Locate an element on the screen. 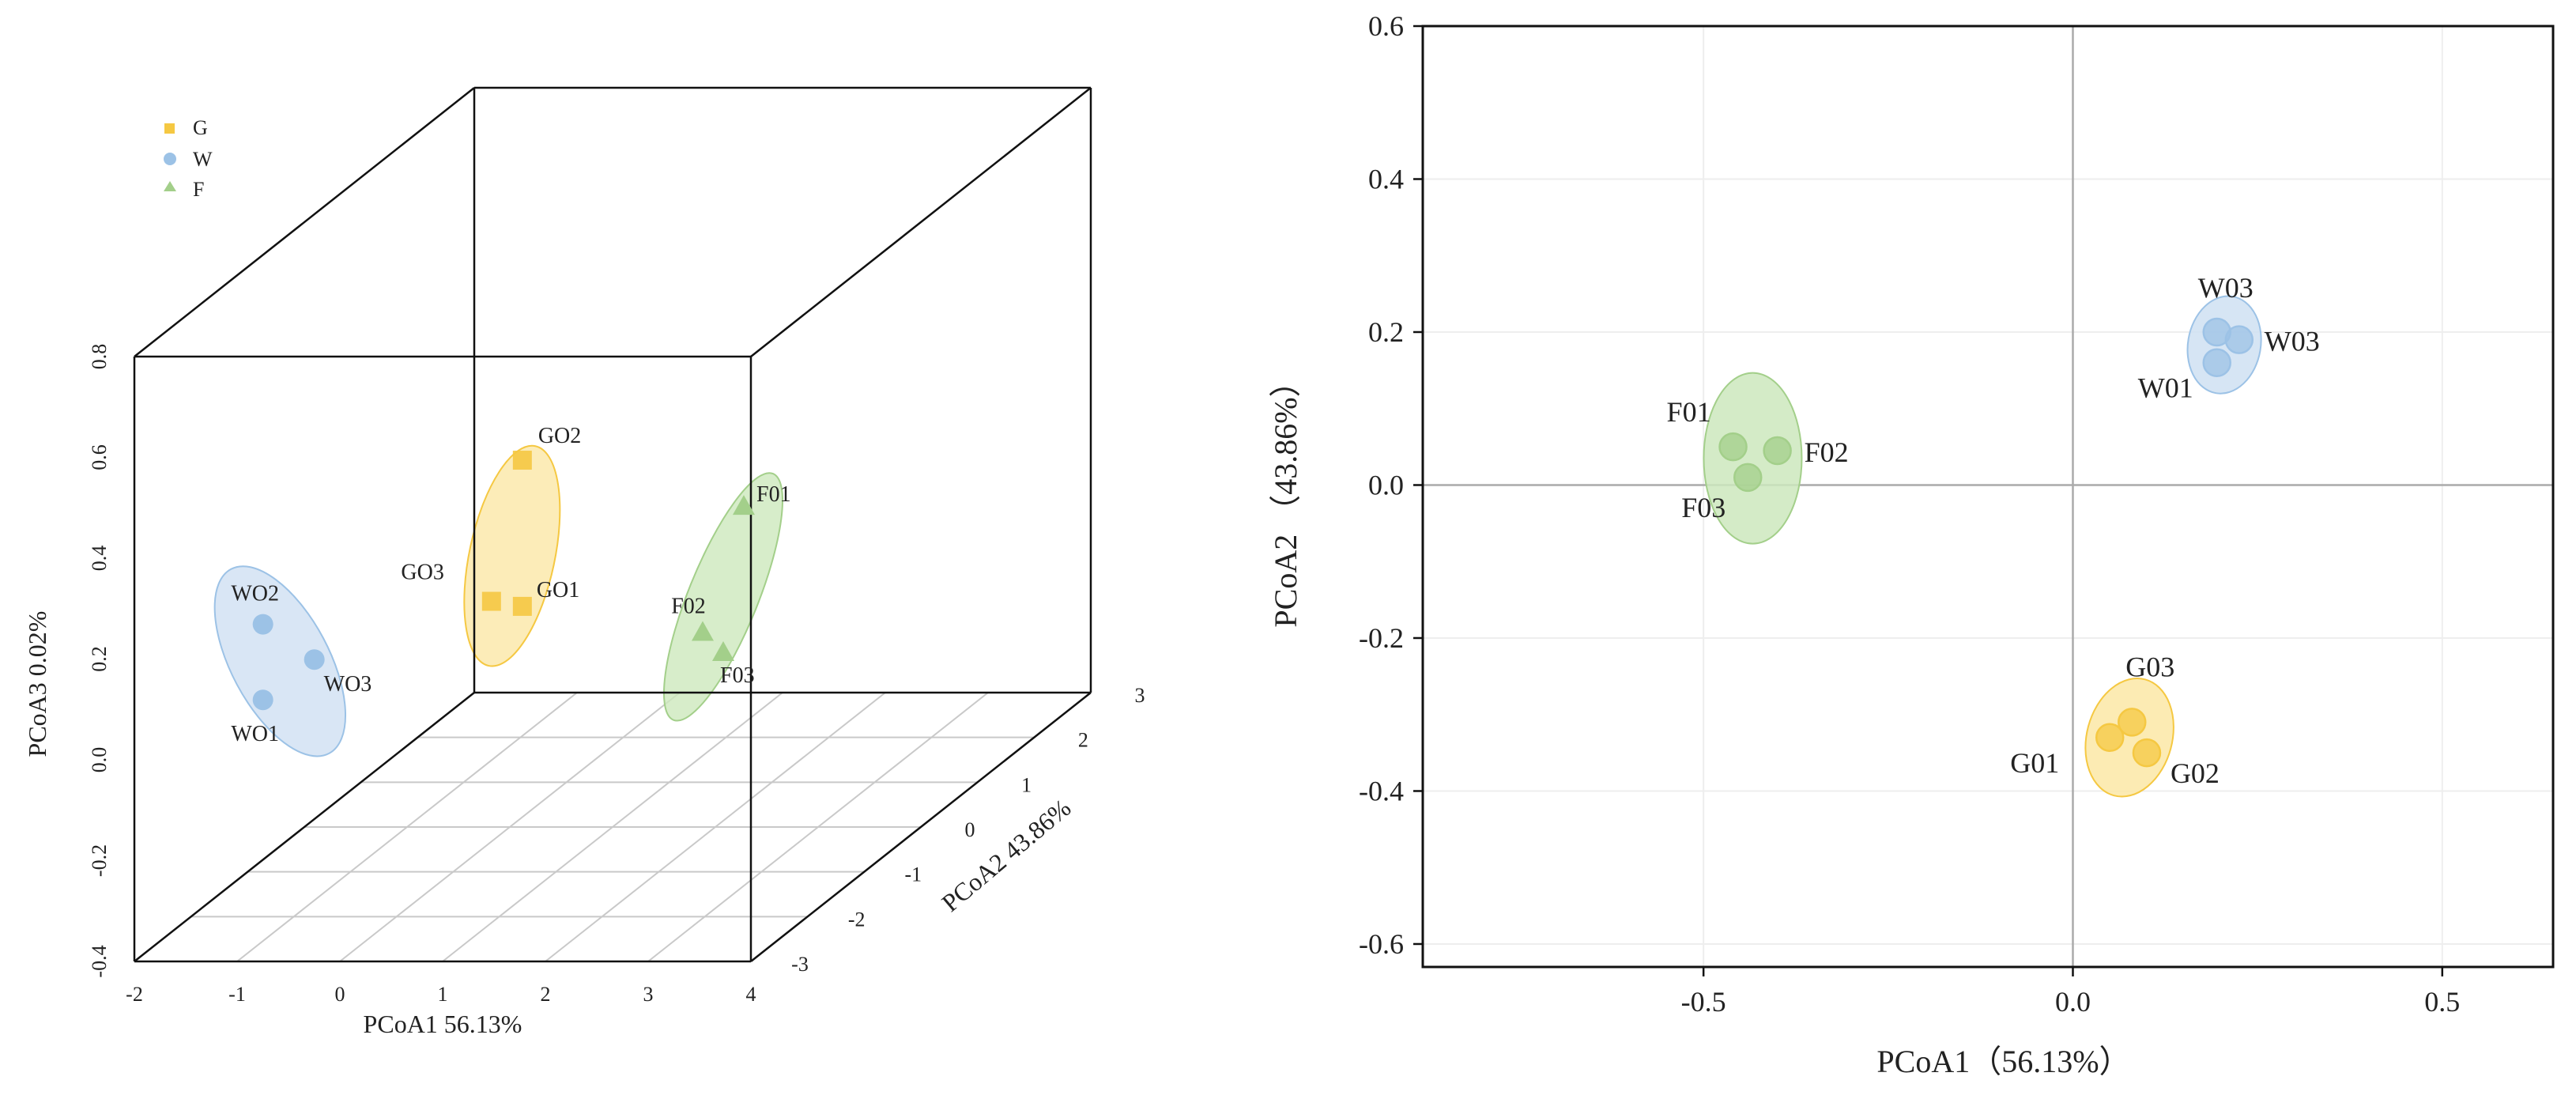  y-axis-title-2d: PCoA2 （43.86%） is located at coordinates (1285, 496).